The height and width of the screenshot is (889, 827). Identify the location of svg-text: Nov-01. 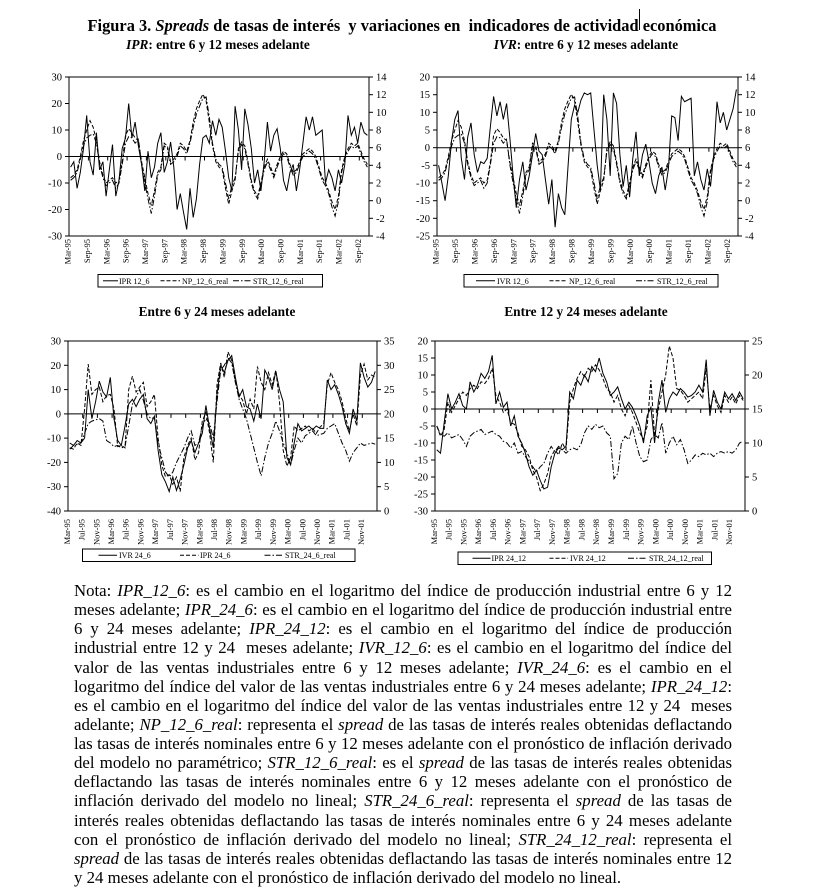
(729, 532).